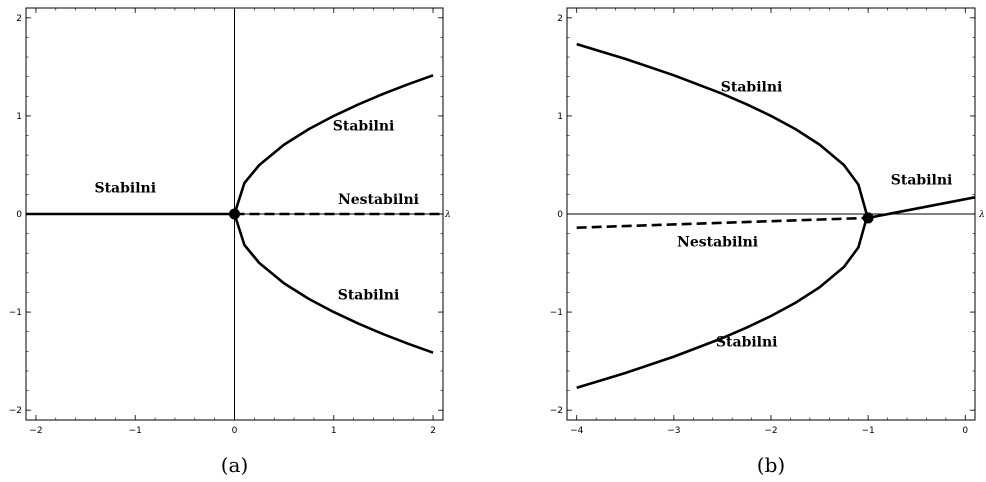 The image size is (986, 482). Describe the element at coordinates (673, 431) in the screenshot. I see `x-tick-label: −3` at that location.